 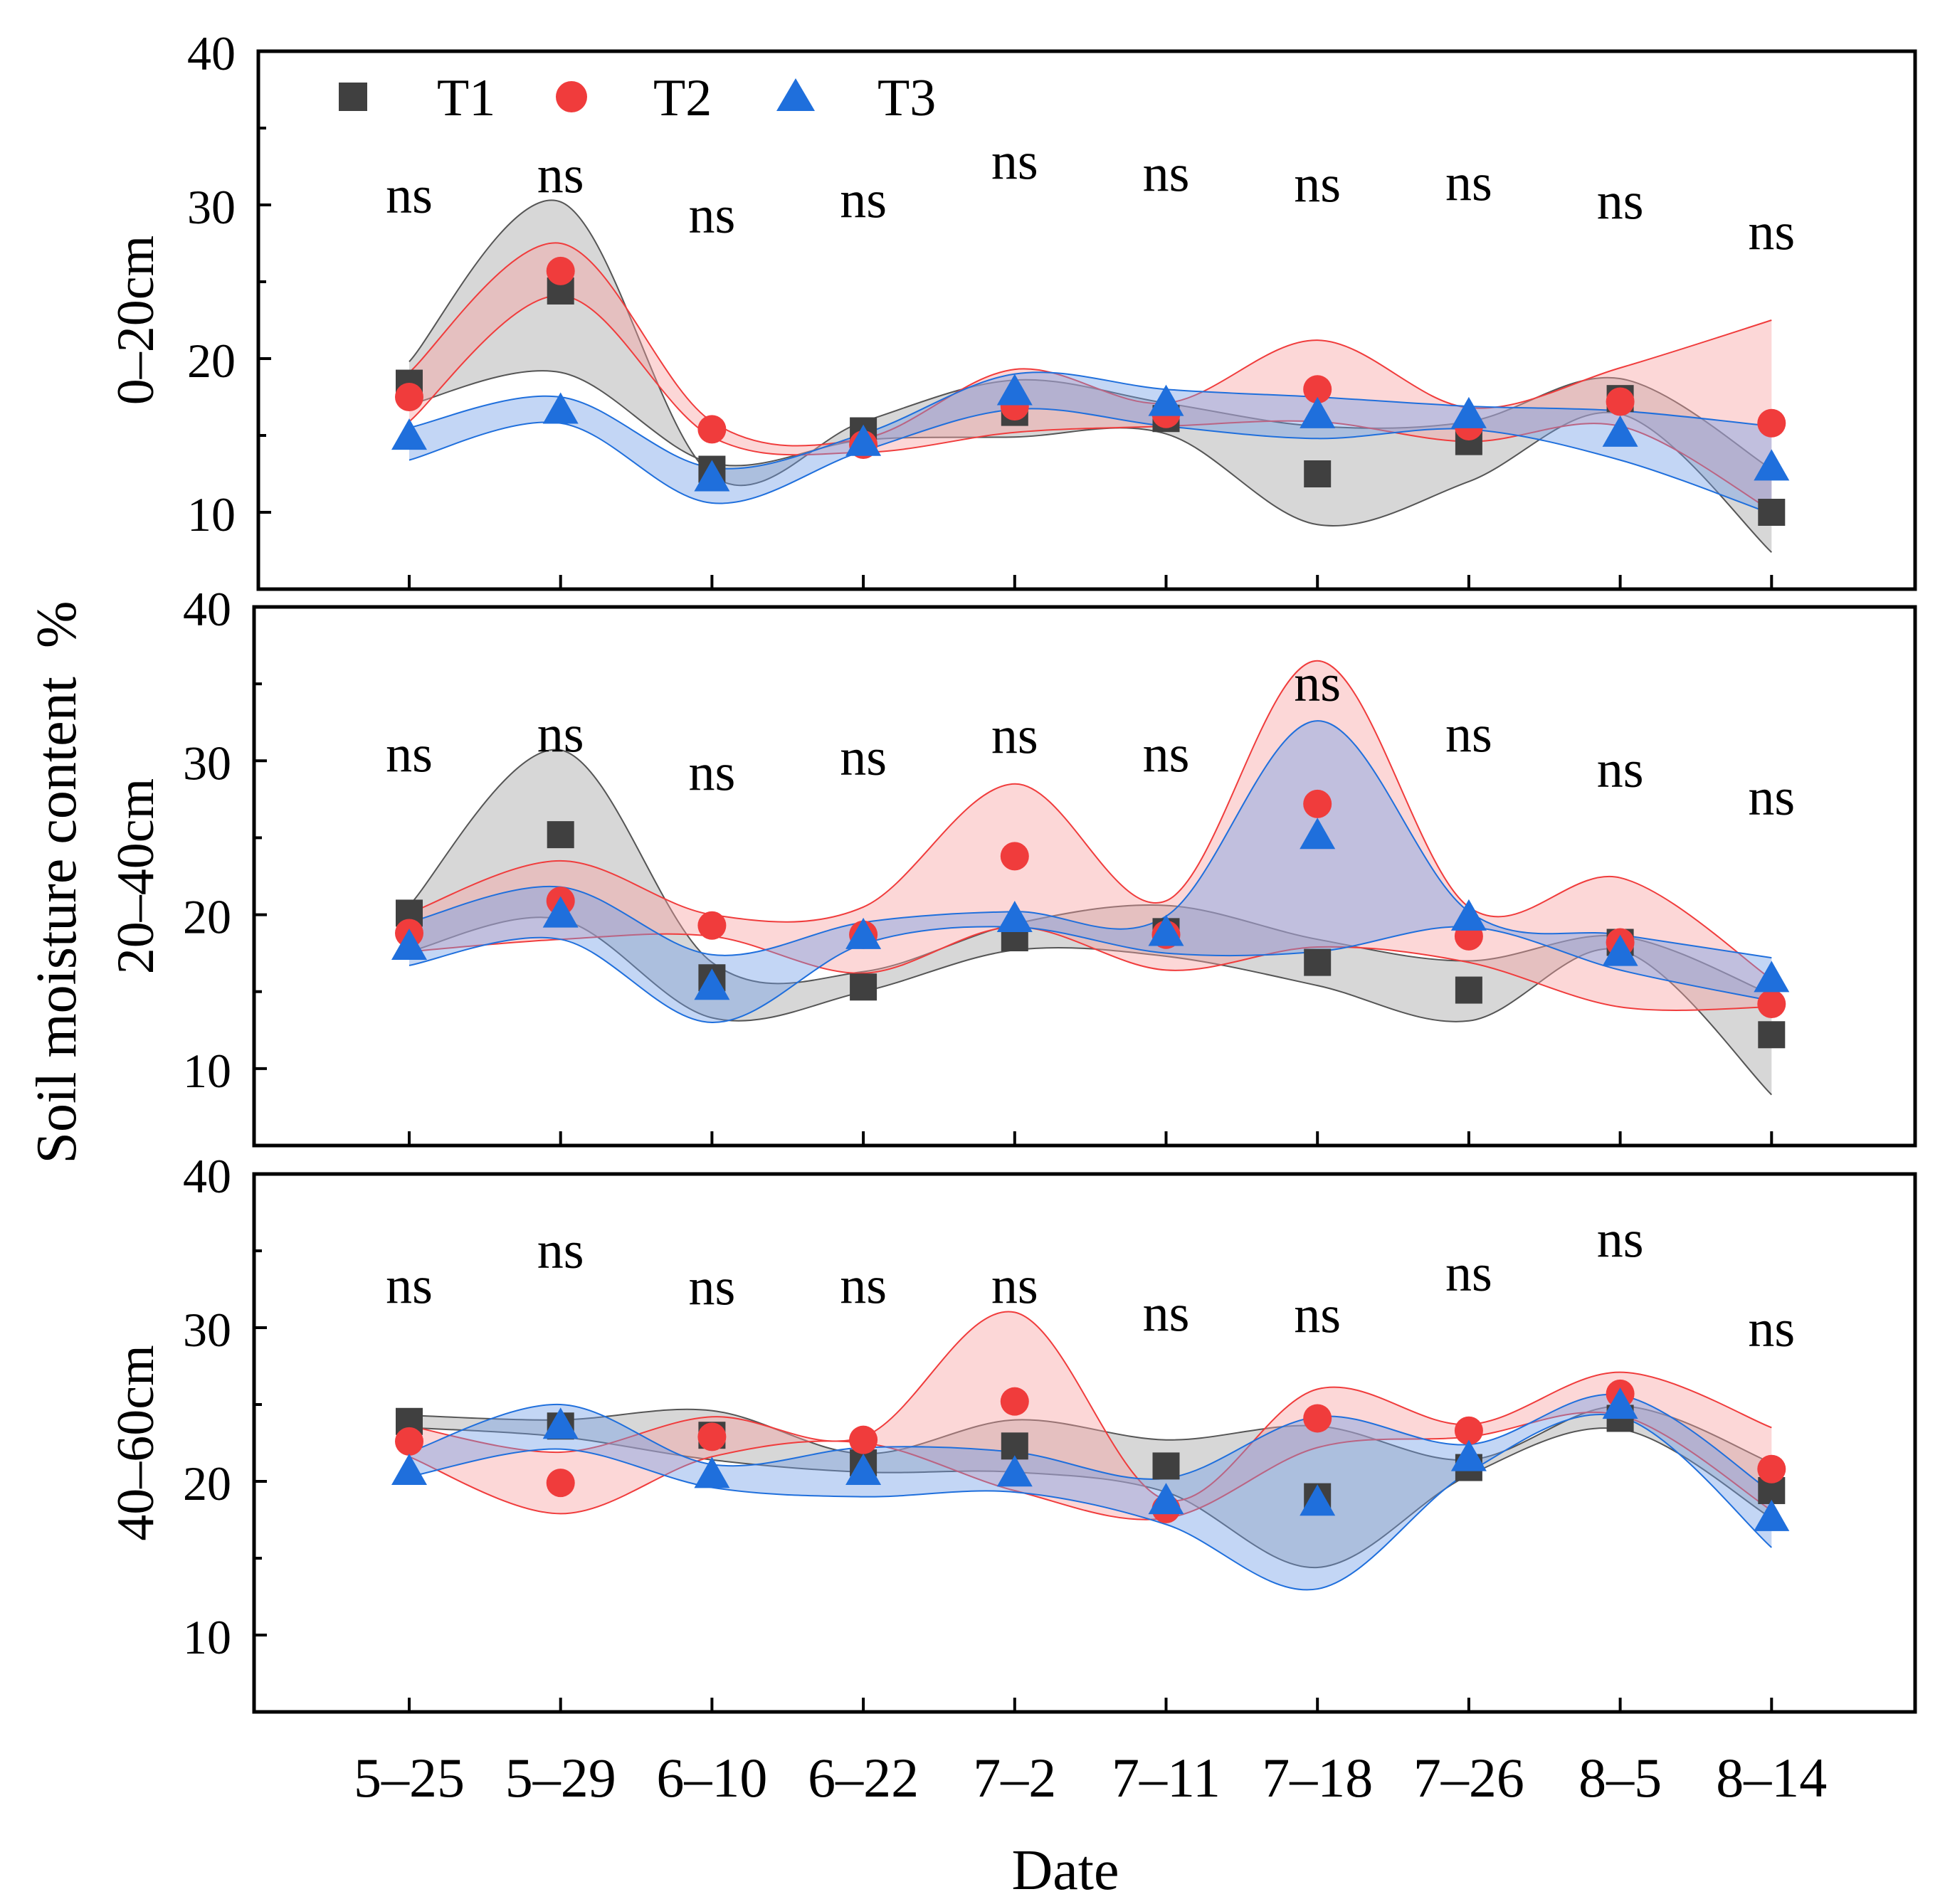 What do you see at coordinates (560, 1251) in the screenshot?
I see `significance-label-p2-1: ns` at bounding box center [560, 1251].